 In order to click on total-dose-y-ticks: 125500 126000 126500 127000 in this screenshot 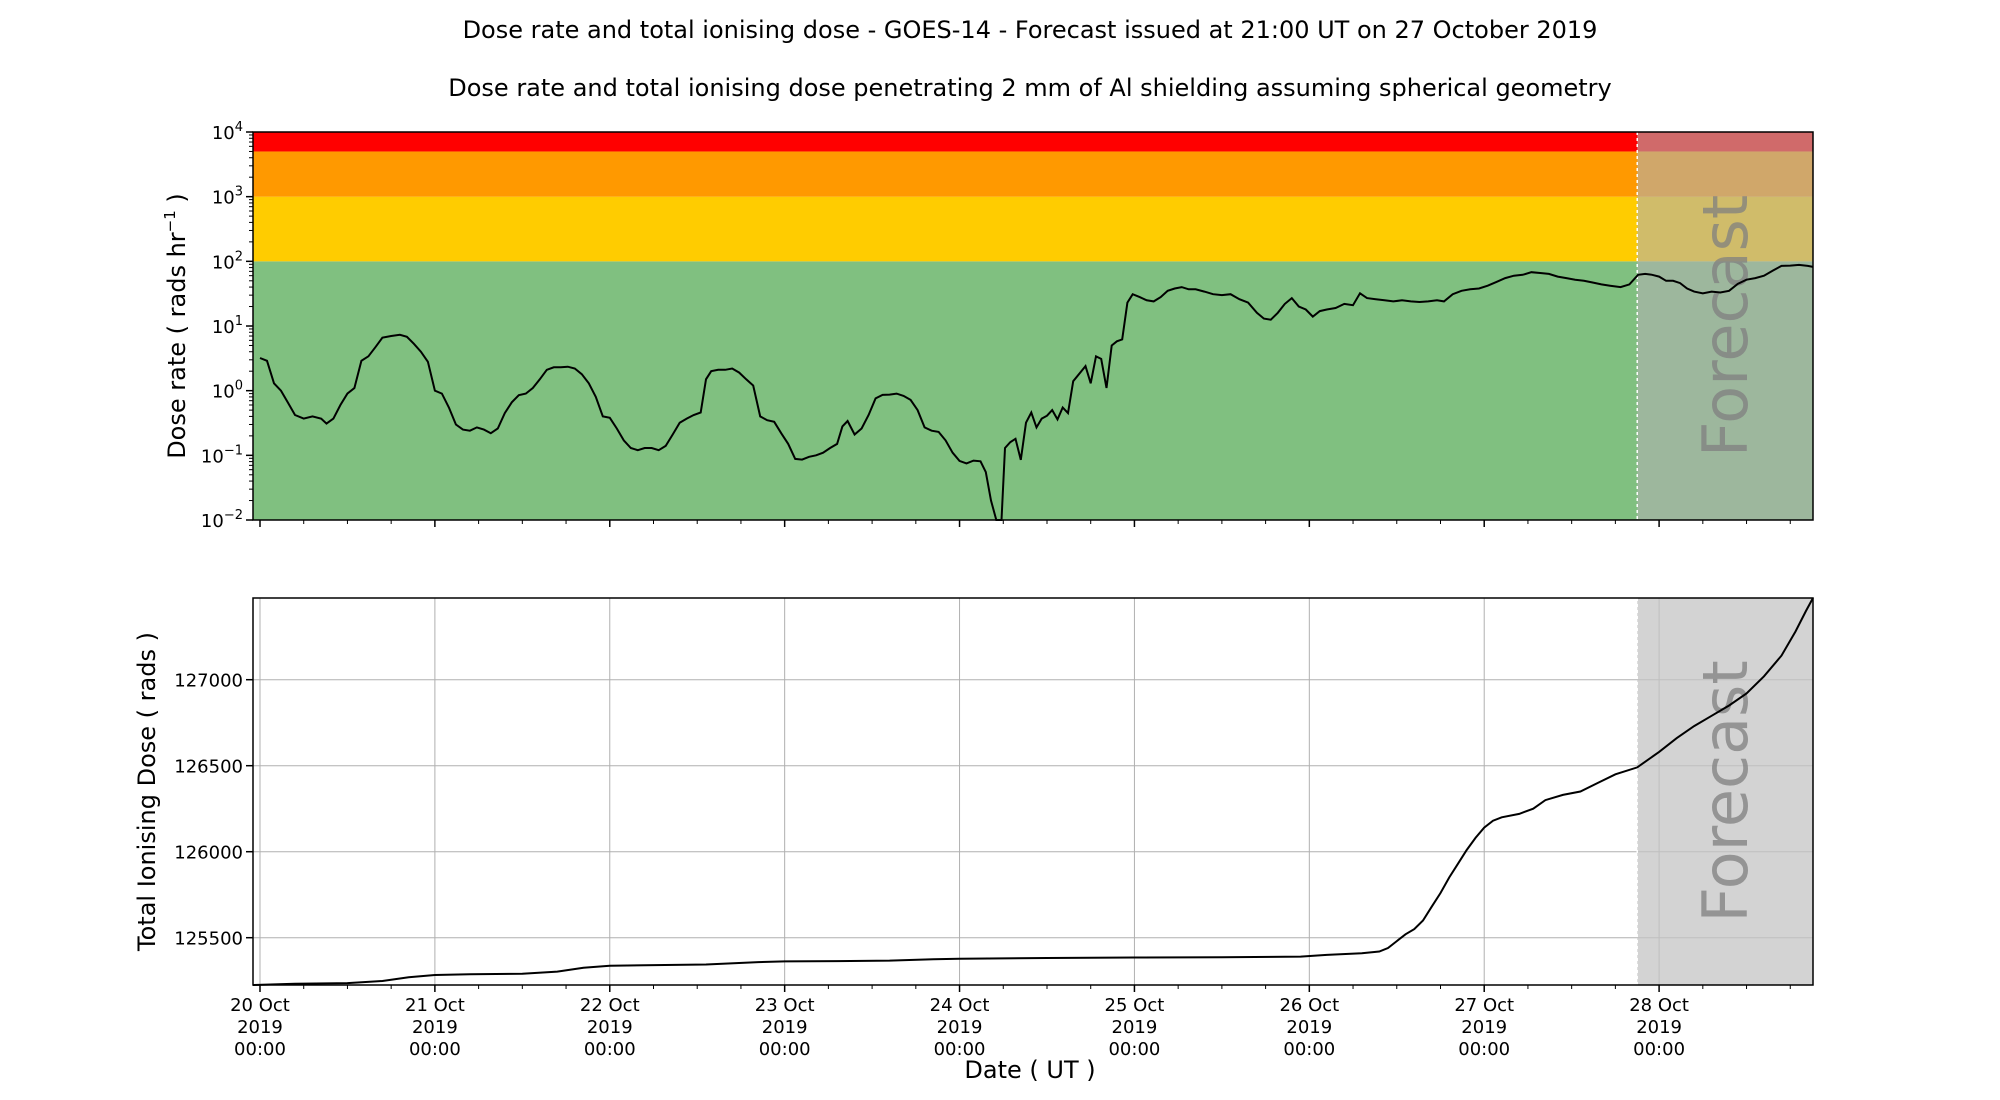, I will do `click(213, 810)`.